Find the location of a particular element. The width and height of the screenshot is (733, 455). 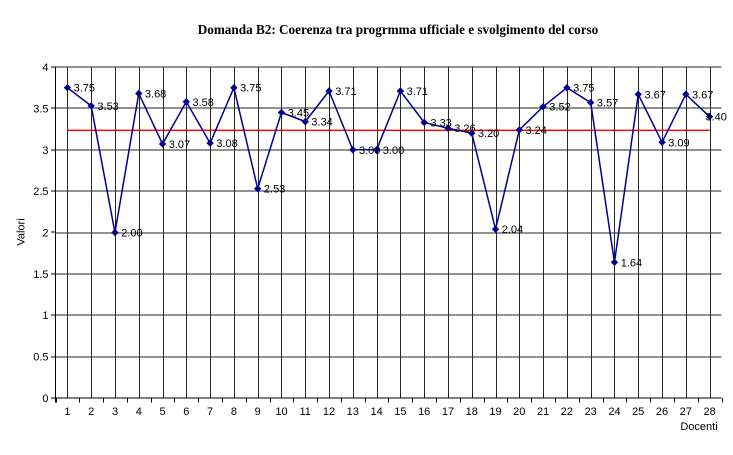

svg-text: 3.53 is located at coordinates (107, 107).